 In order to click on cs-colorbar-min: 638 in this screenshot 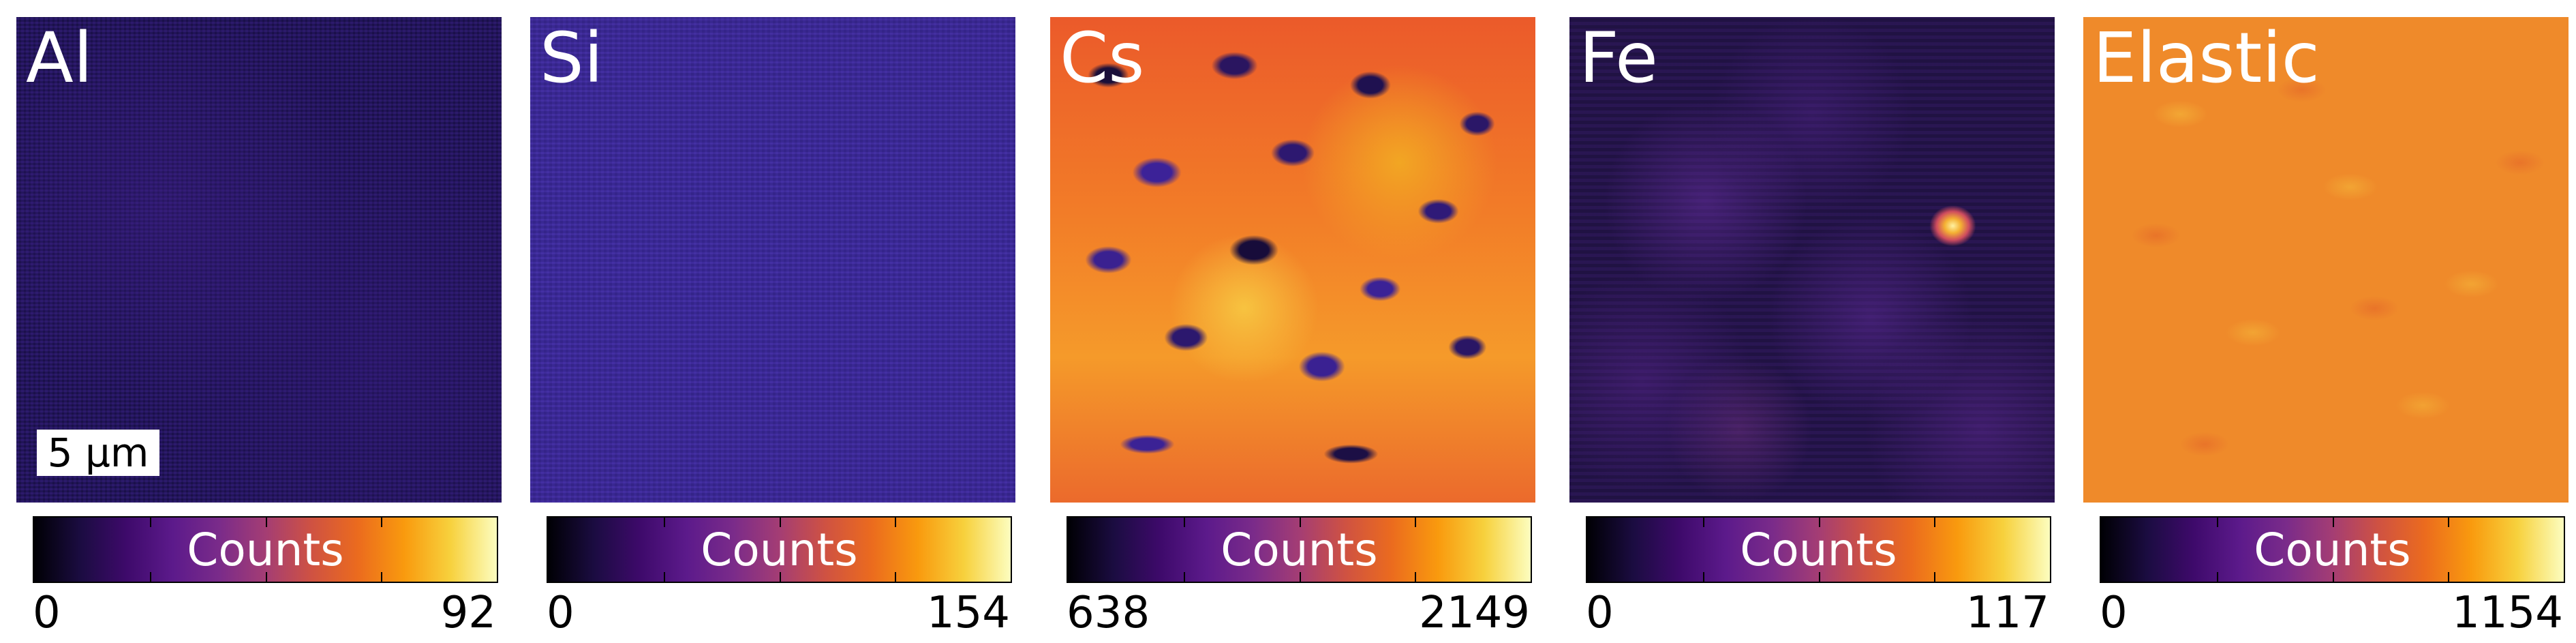, I will do `click(1108, 613)`.